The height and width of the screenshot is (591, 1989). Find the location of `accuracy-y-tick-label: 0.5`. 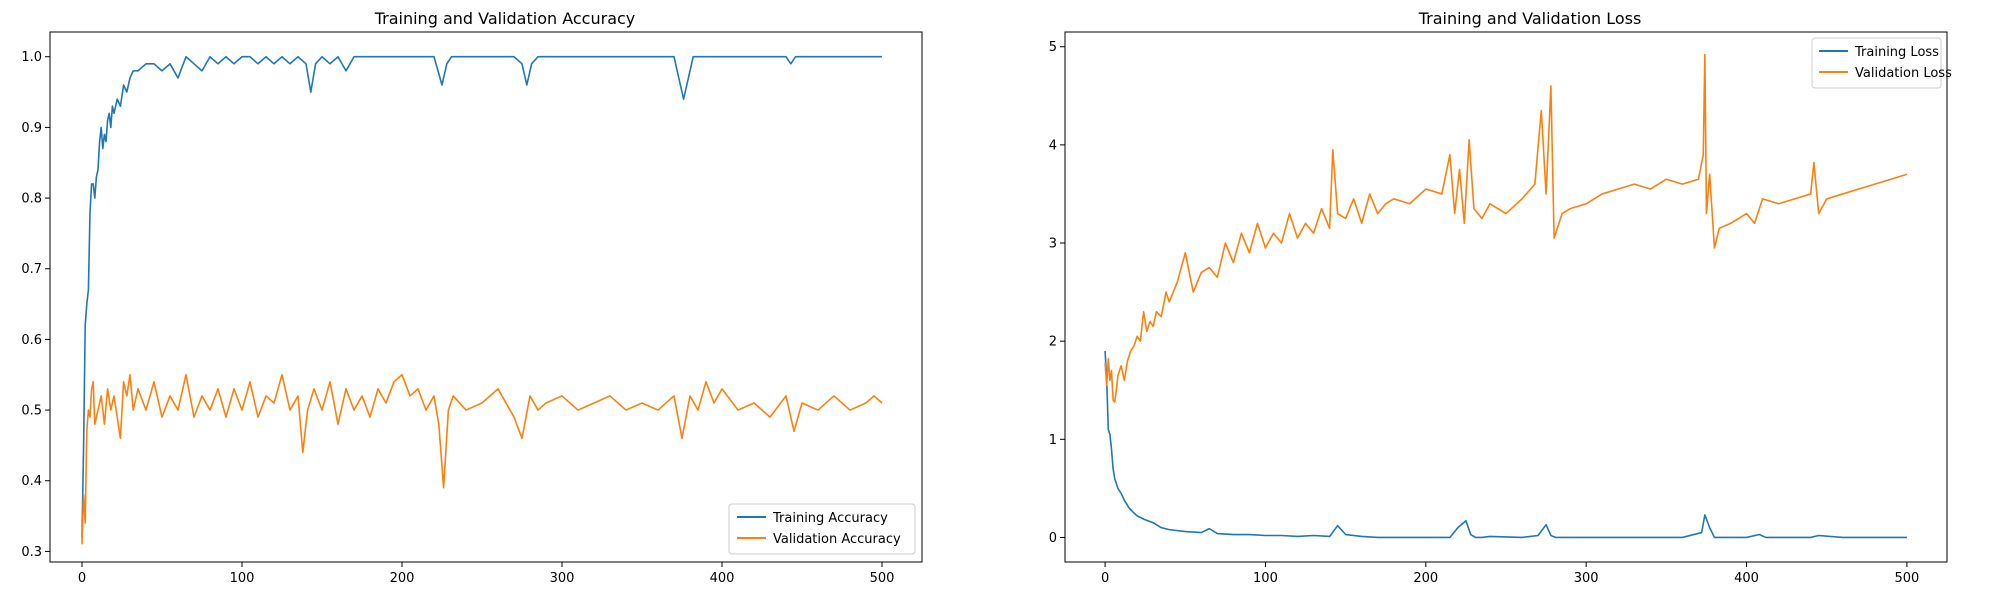

accuracy-y-tick-label: 0.5 is located at coordinates (31, 411).